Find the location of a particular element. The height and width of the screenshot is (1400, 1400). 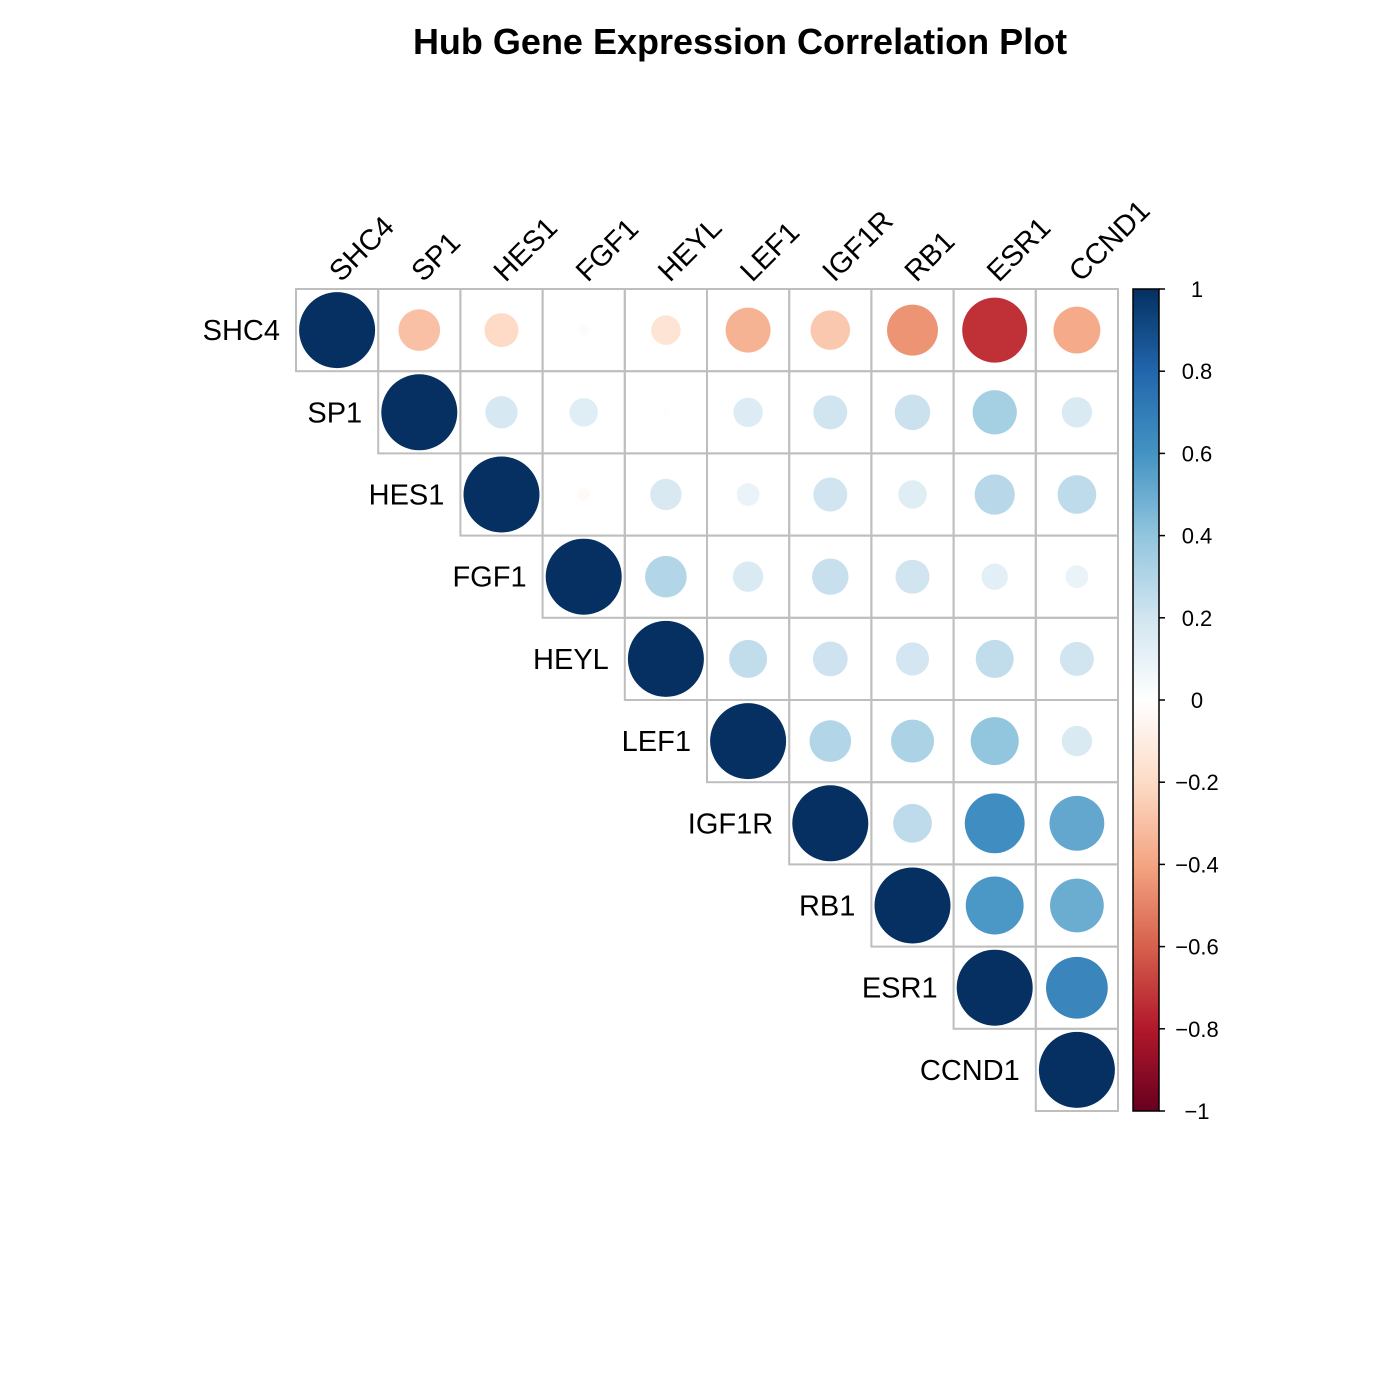

row-label-sp1: SP1 is located at coordinates (334, 413).